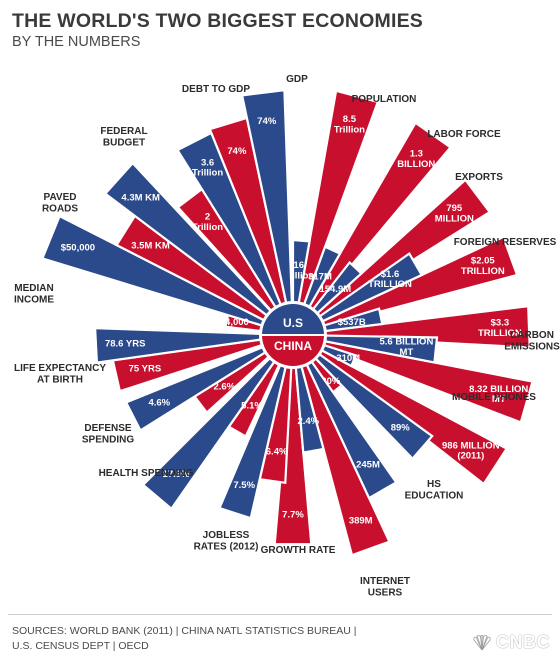 Image resolution: width=560 pixels, height=659 pixels. Describe the element at coordinates (277, 451) in the screenshot. I see `china-value-10: 6.4%` at that location.